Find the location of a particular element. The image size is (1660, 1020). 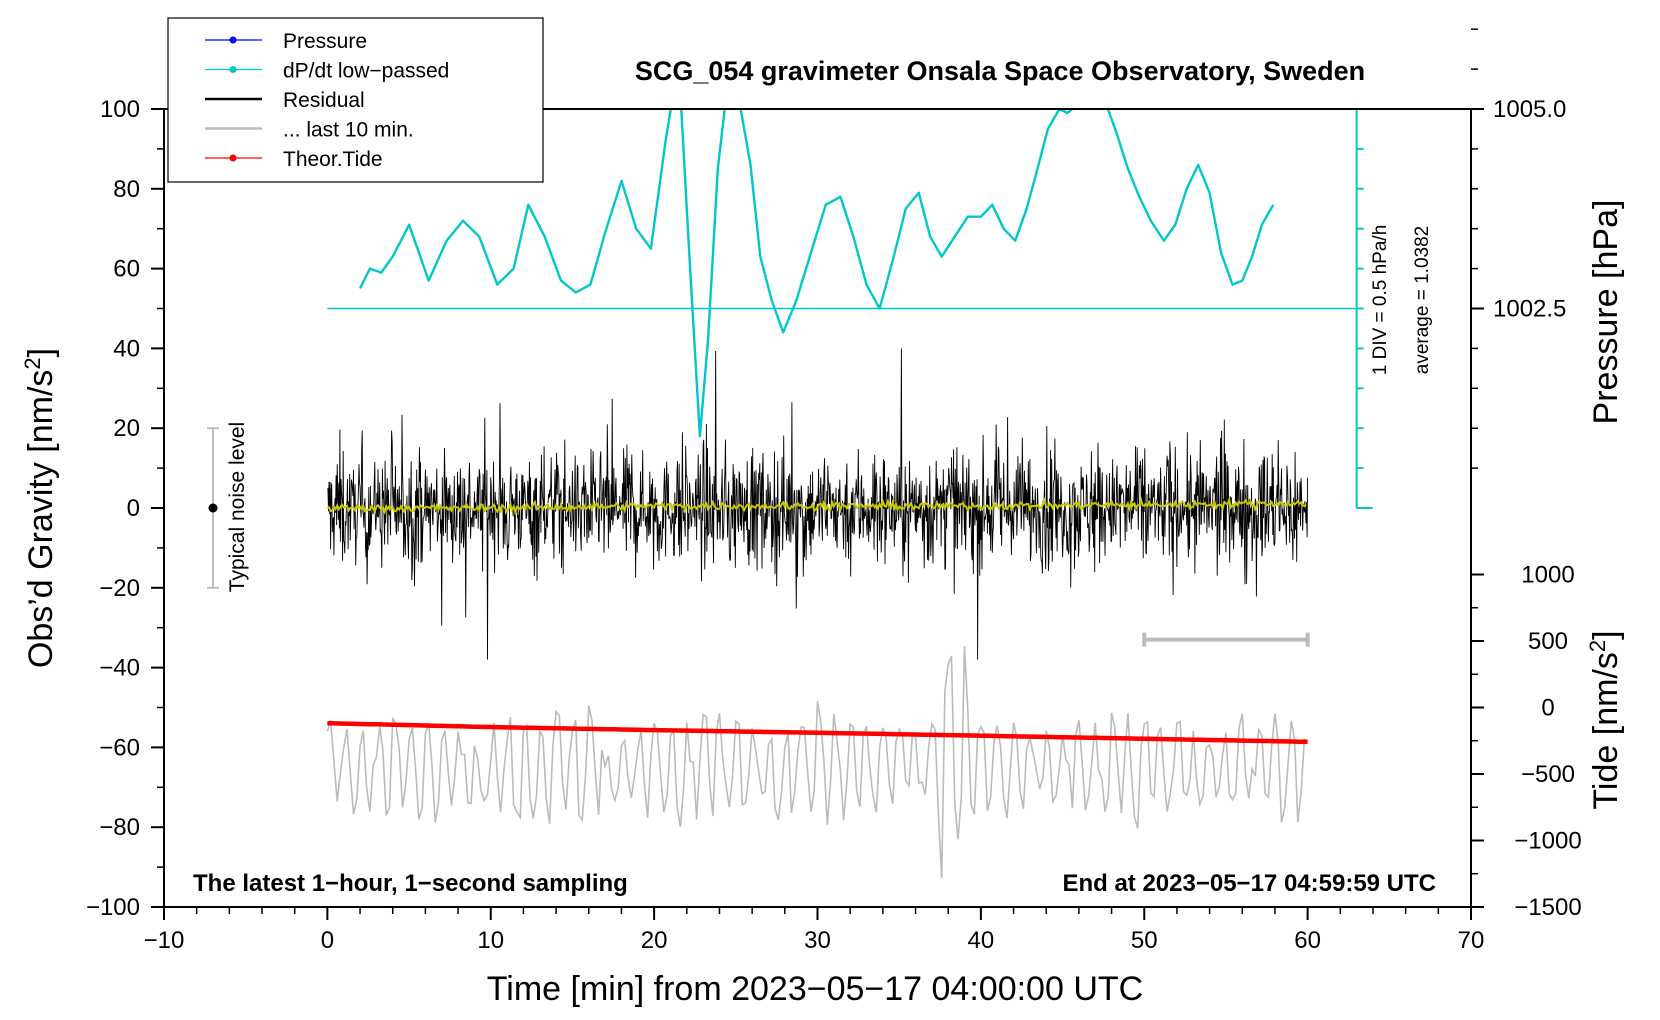

x-tick-label: 40 is located at coordinates (981, 940).